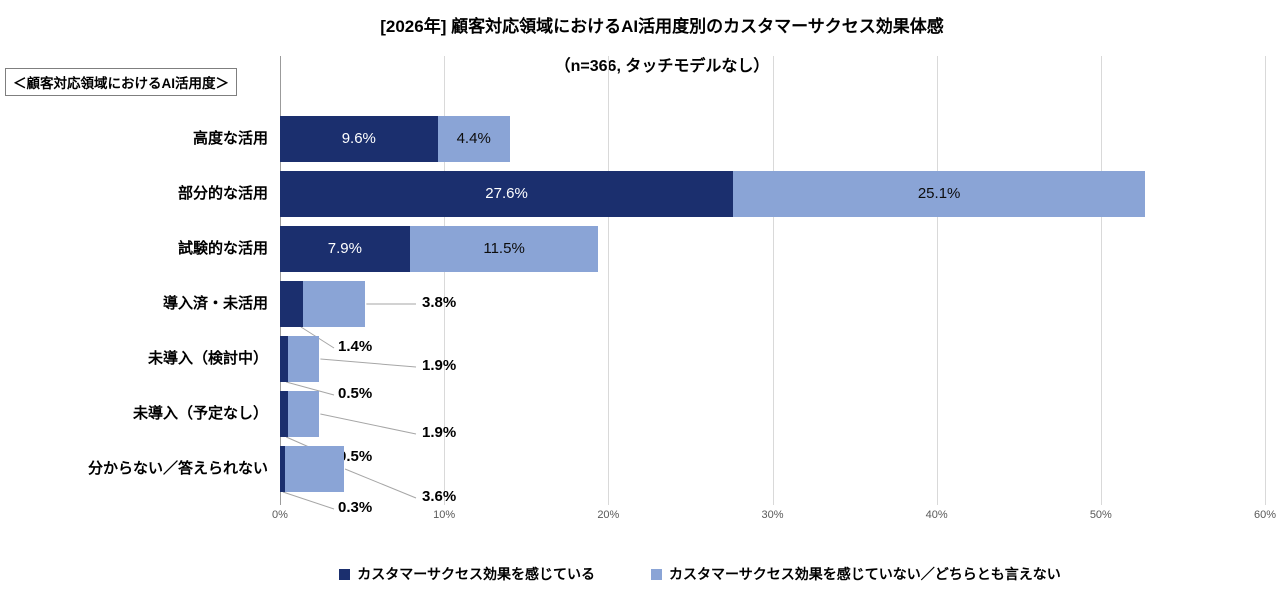  What do you see at coordinates (177, 468) in the screenshot?
I see `category-label: 分からない／答えられない` at bounding box center [177, 468].